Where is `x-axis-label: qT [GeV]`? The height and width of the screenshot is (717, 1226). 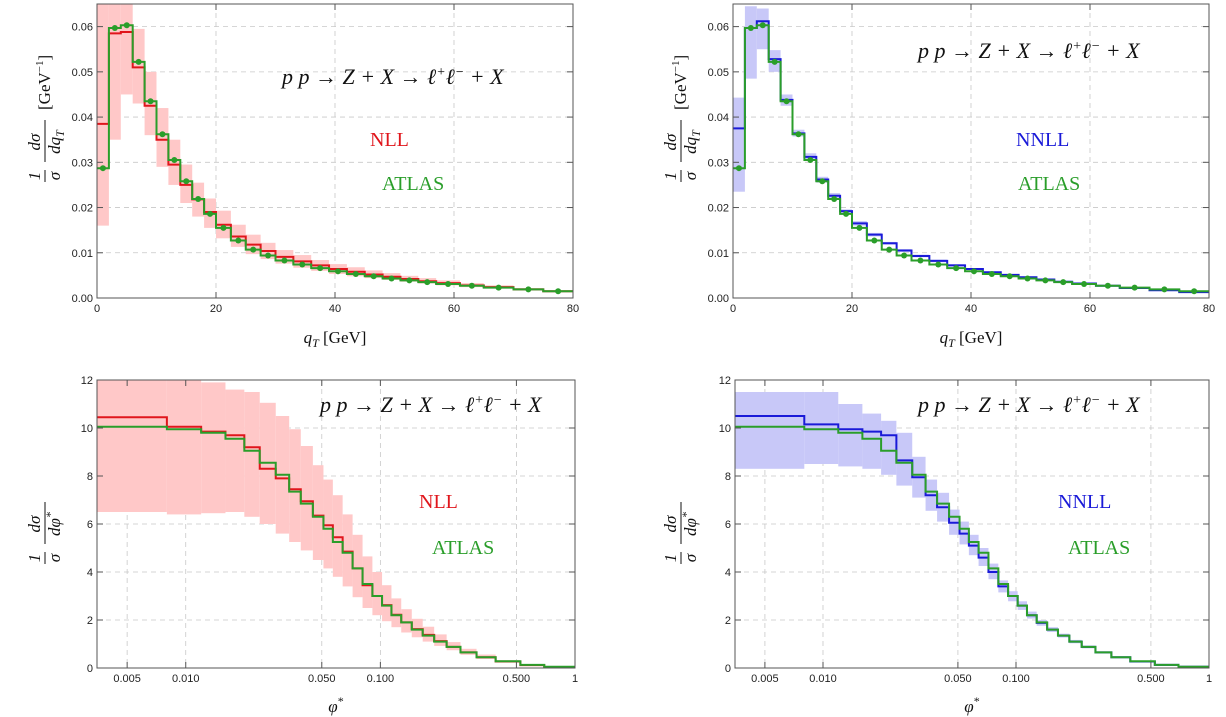
x-axis-label: qT [GeV] is located at coordinates (335, 339).